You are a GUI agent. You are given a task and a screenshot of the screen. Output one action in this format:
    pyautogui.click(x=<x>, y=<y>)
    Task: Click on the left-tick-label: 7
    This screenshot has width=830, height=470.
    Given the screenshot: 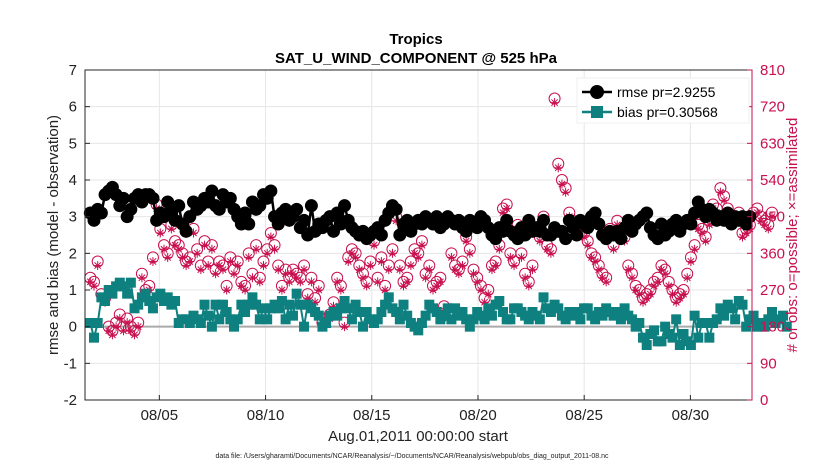 What is the action you would take?
    pyautogui.click(x=73, y=70)
    